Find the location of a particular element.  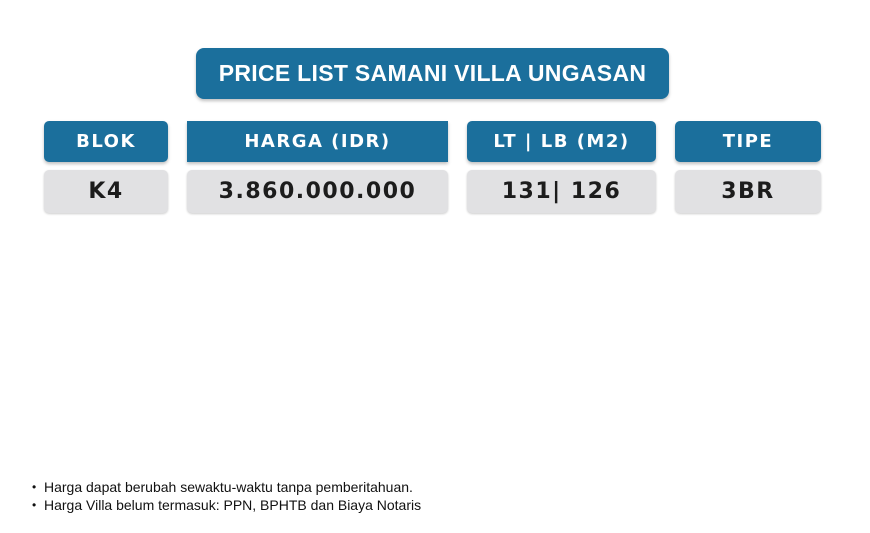

cell-blok: K4 is located at coordinates (106, 191).